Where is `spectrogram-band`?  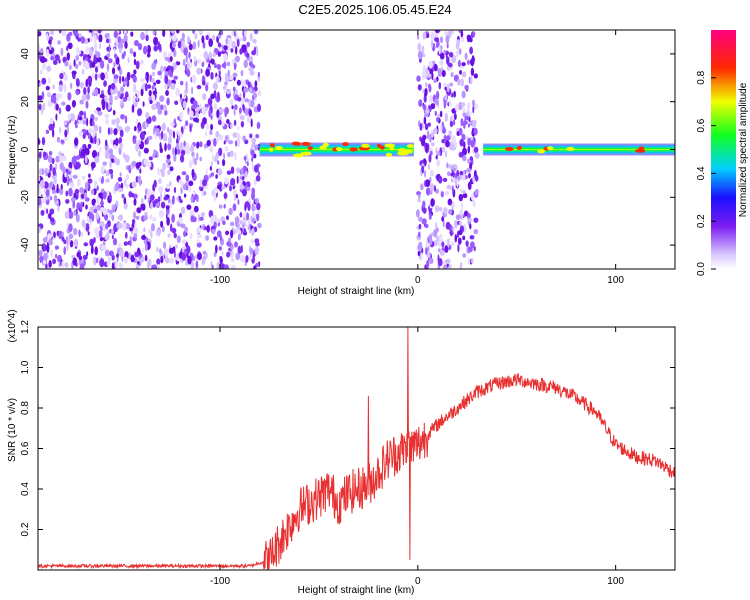 spectrogram-band is located at coordinates (579, 149).